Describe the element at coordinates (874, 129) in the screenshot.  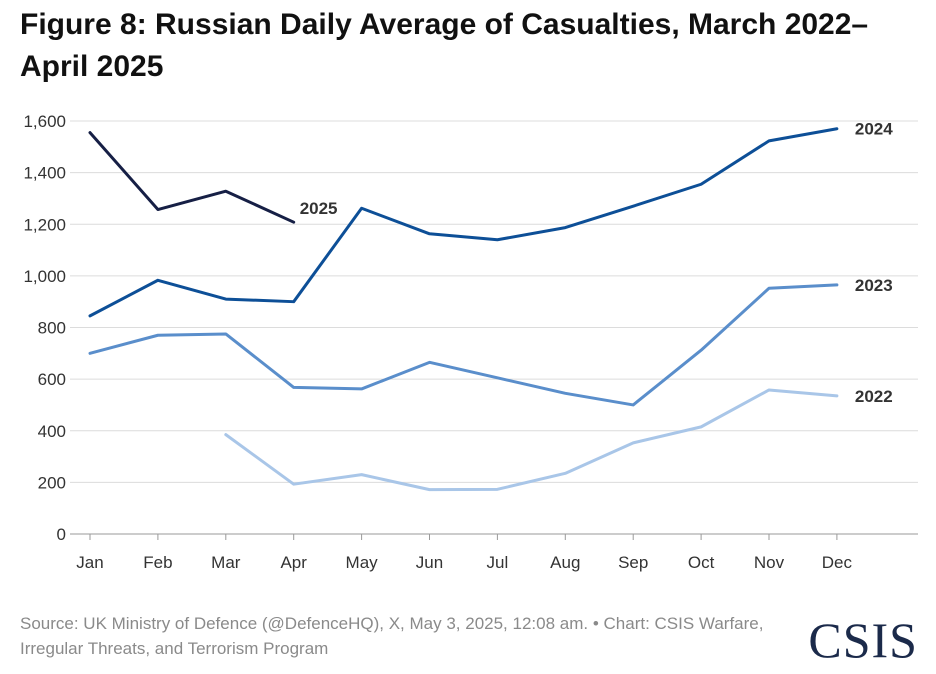
I see `series-label-2024: 2024` at that location.